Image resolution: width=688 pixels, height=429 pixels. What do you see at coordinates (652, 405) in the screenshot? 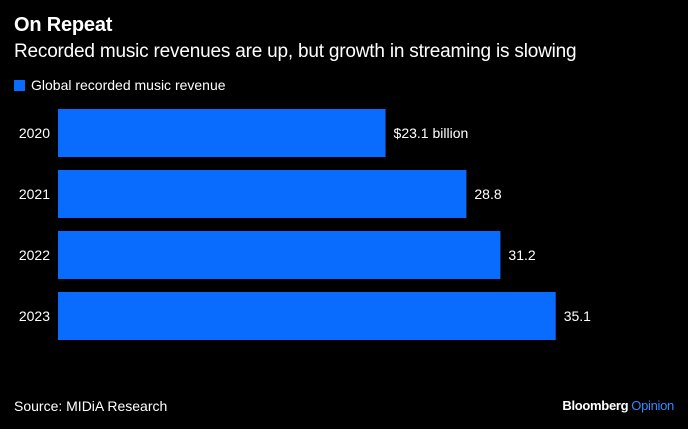
I see `brand-secondary: Opinion` at bounding box center [652, 405].